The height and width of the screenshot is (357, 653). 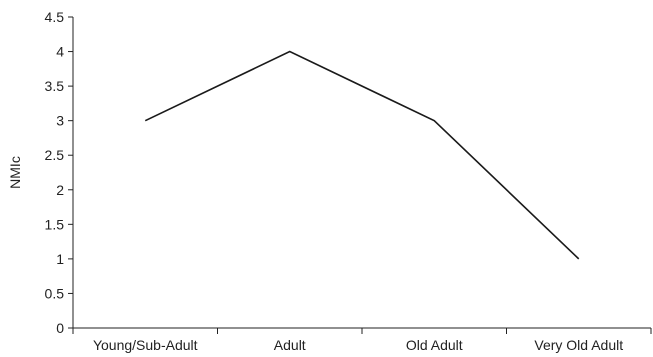 What do you see at coordinates (60, 328) in the screenshot?
I see `y-tick-label: 0` at bounding box center [60, 328].